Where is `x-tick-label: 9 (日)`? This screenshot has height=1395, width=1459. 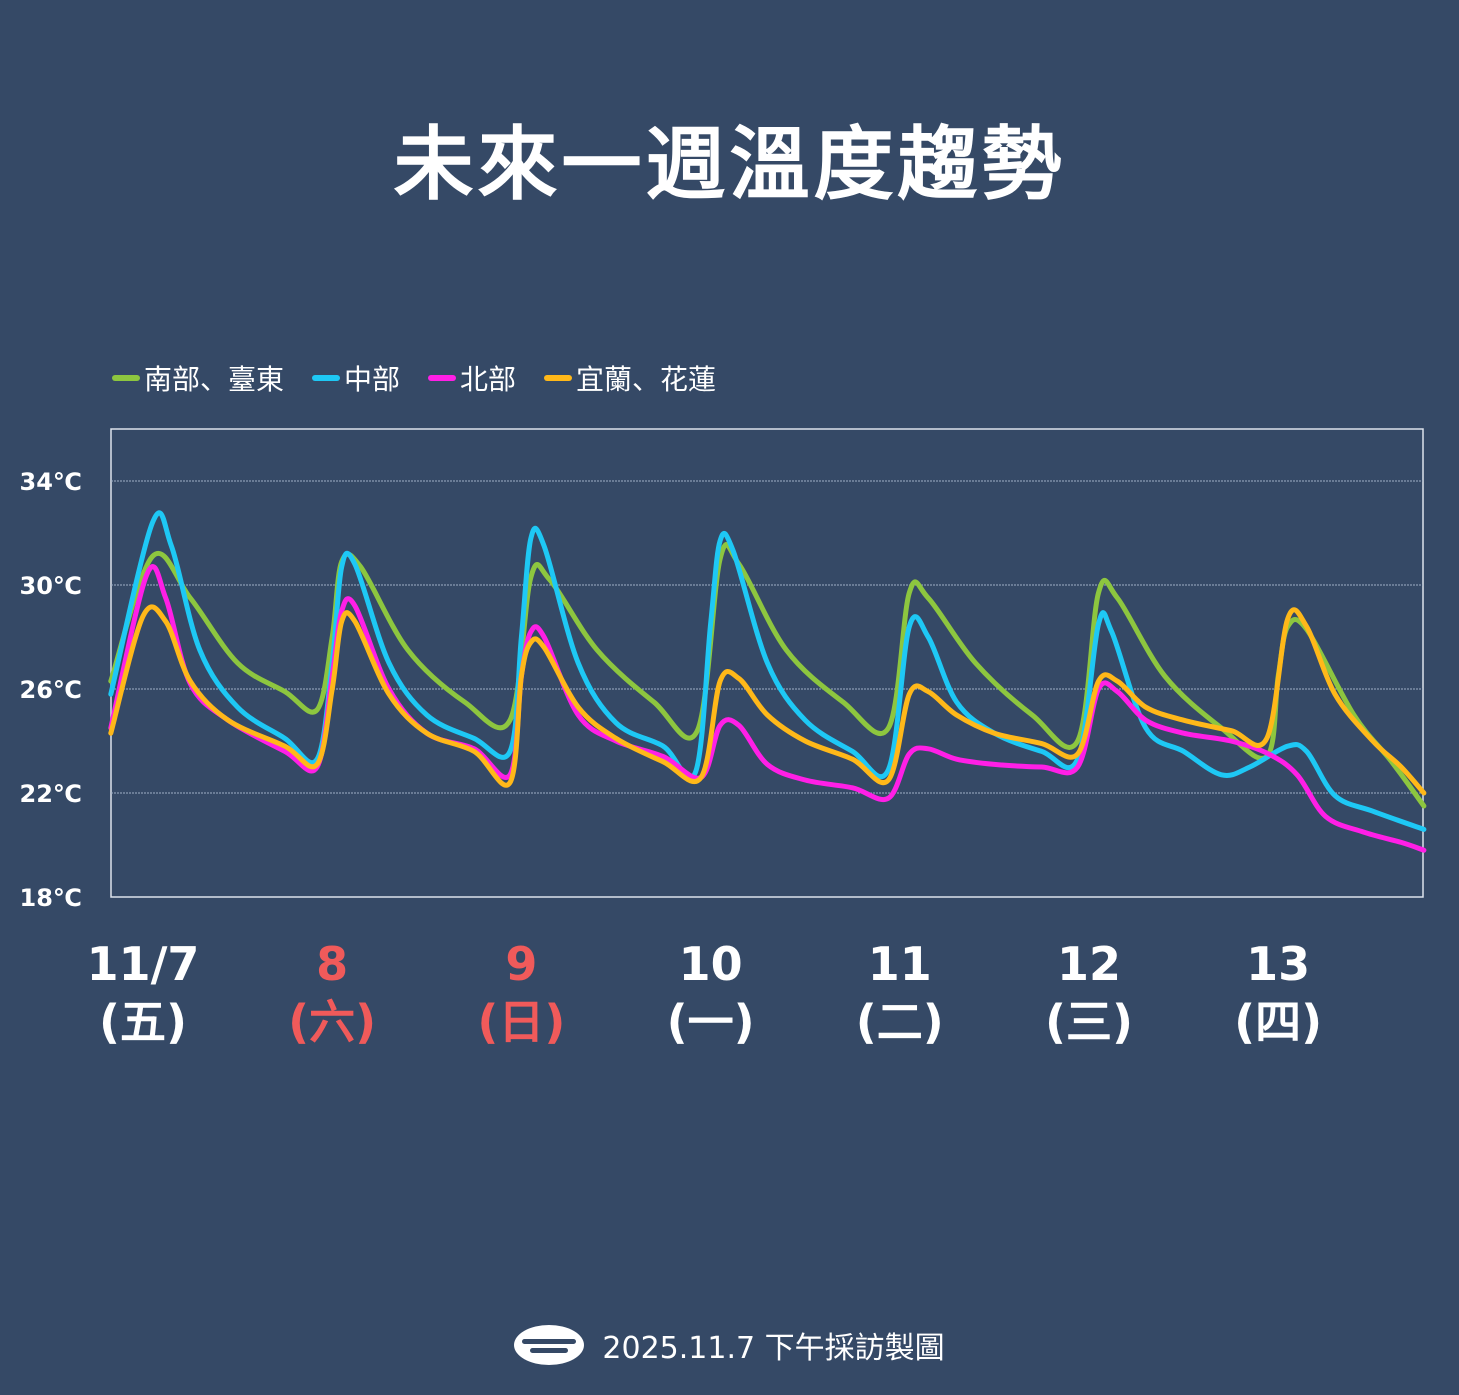 x-tick-label: 9 (日) is located at coordinates (521, 993).